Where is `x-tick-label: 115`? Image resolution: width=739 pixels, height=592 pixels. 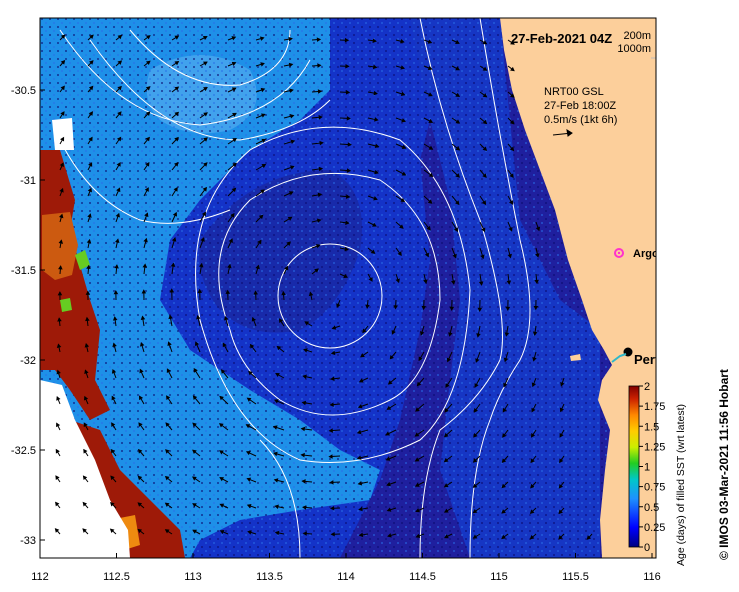 x-tick-label: 115 is located at coordinates (499, 577).